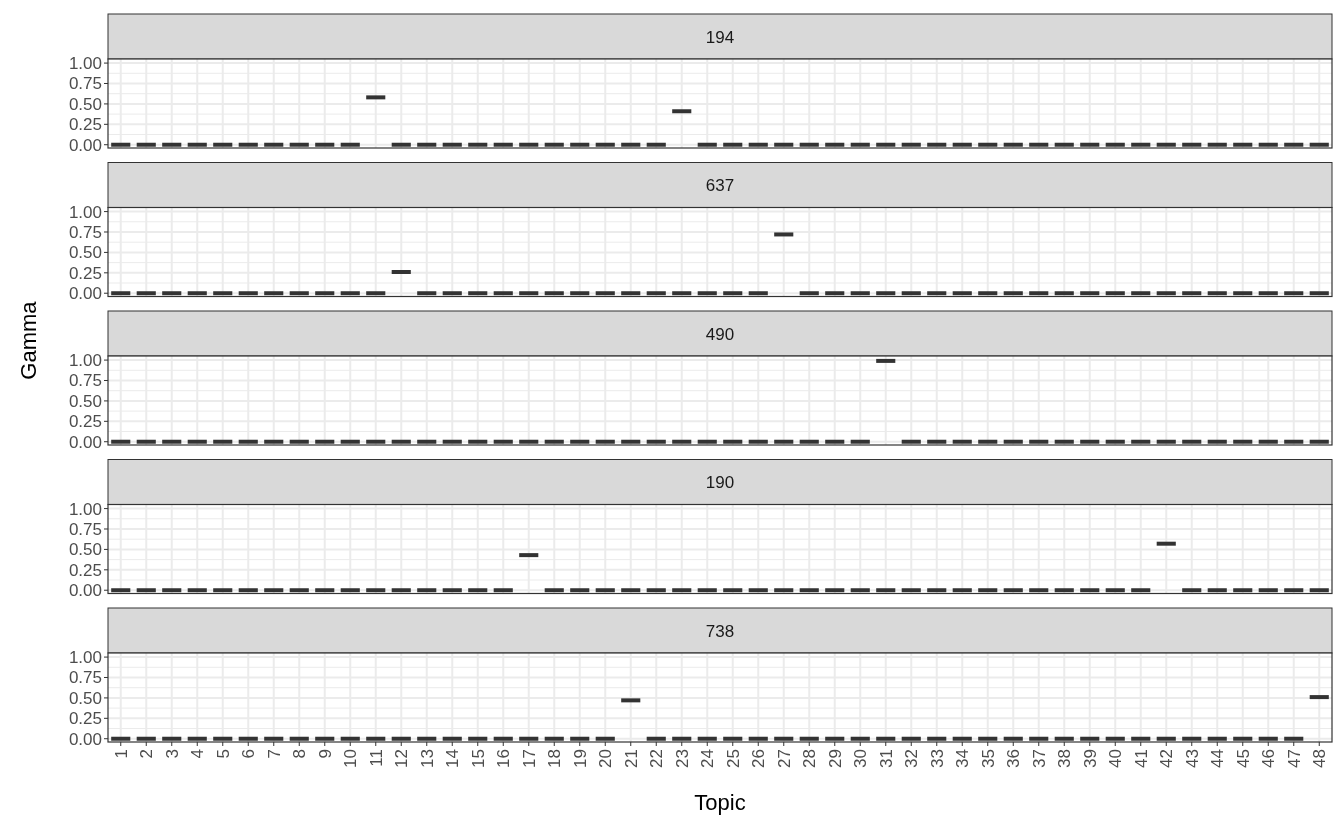 The height and width of the screenshot is (830, 1344). Describe the element at coordinates (963, 758) in the screenshot. I see `x-tick-label: 34` at that location.